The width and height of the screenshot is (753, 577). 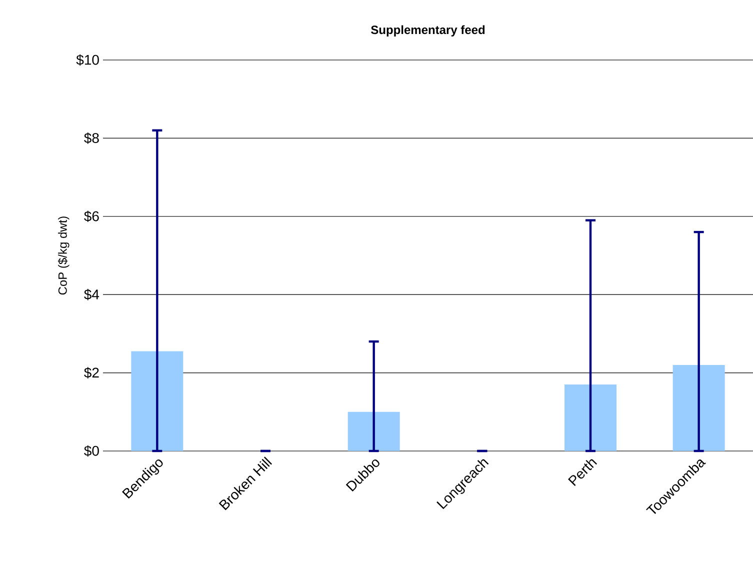 I want to click on y-tick-label: $4, so click(x=92, y=294).